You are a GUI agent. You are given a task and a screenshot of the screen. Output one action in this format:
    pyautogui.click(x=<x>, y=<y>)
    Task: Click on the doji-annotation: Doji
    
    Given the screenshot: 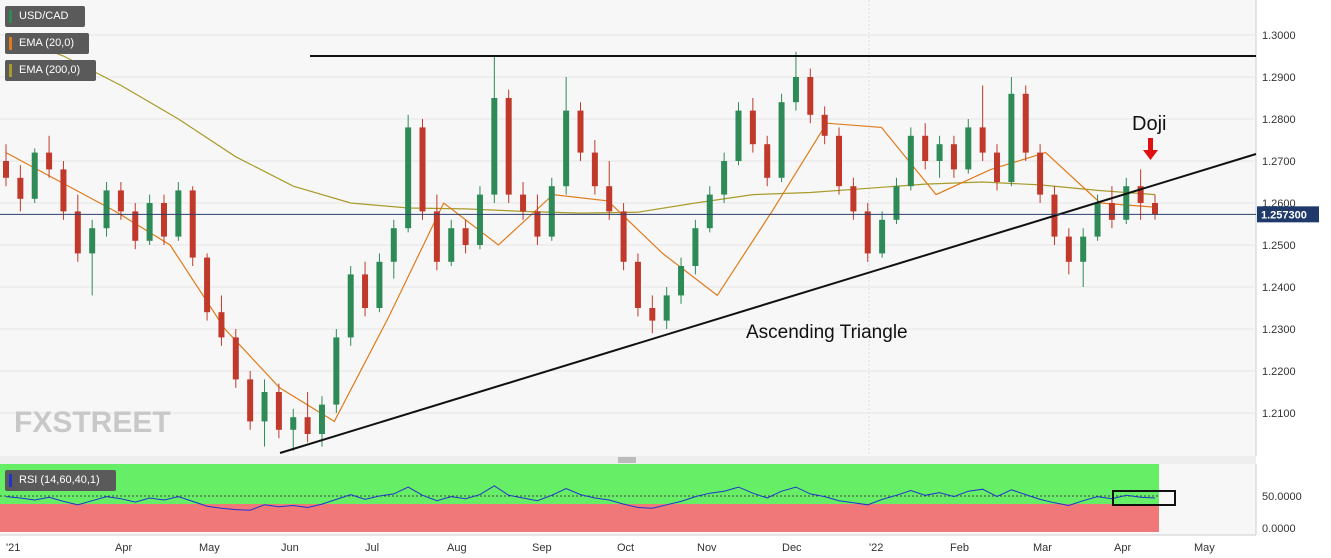 What is the action you would take?
    pyautogui.click(x=1149, y=124)
    